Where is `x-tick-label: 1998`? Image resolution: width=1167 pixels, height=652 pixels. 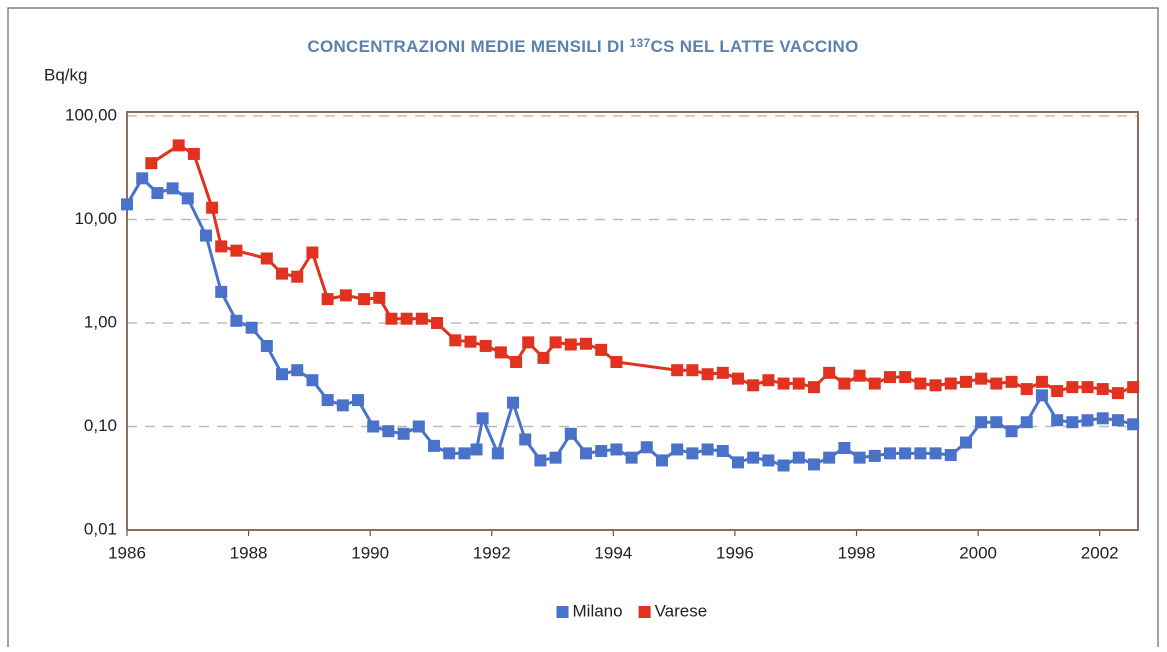 x-tick-label: 1998 is located at coordinates (857, 552).